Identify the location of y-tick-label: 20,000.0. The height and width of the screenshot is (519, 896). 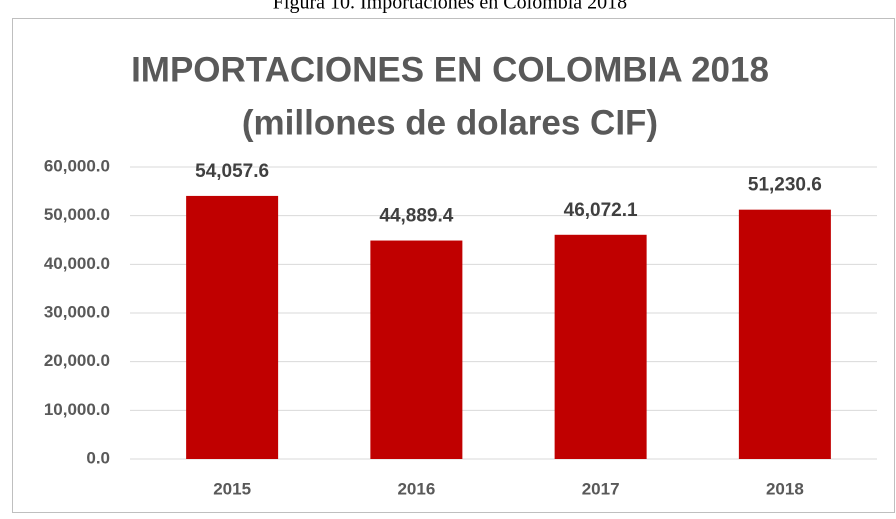
(77, 360).